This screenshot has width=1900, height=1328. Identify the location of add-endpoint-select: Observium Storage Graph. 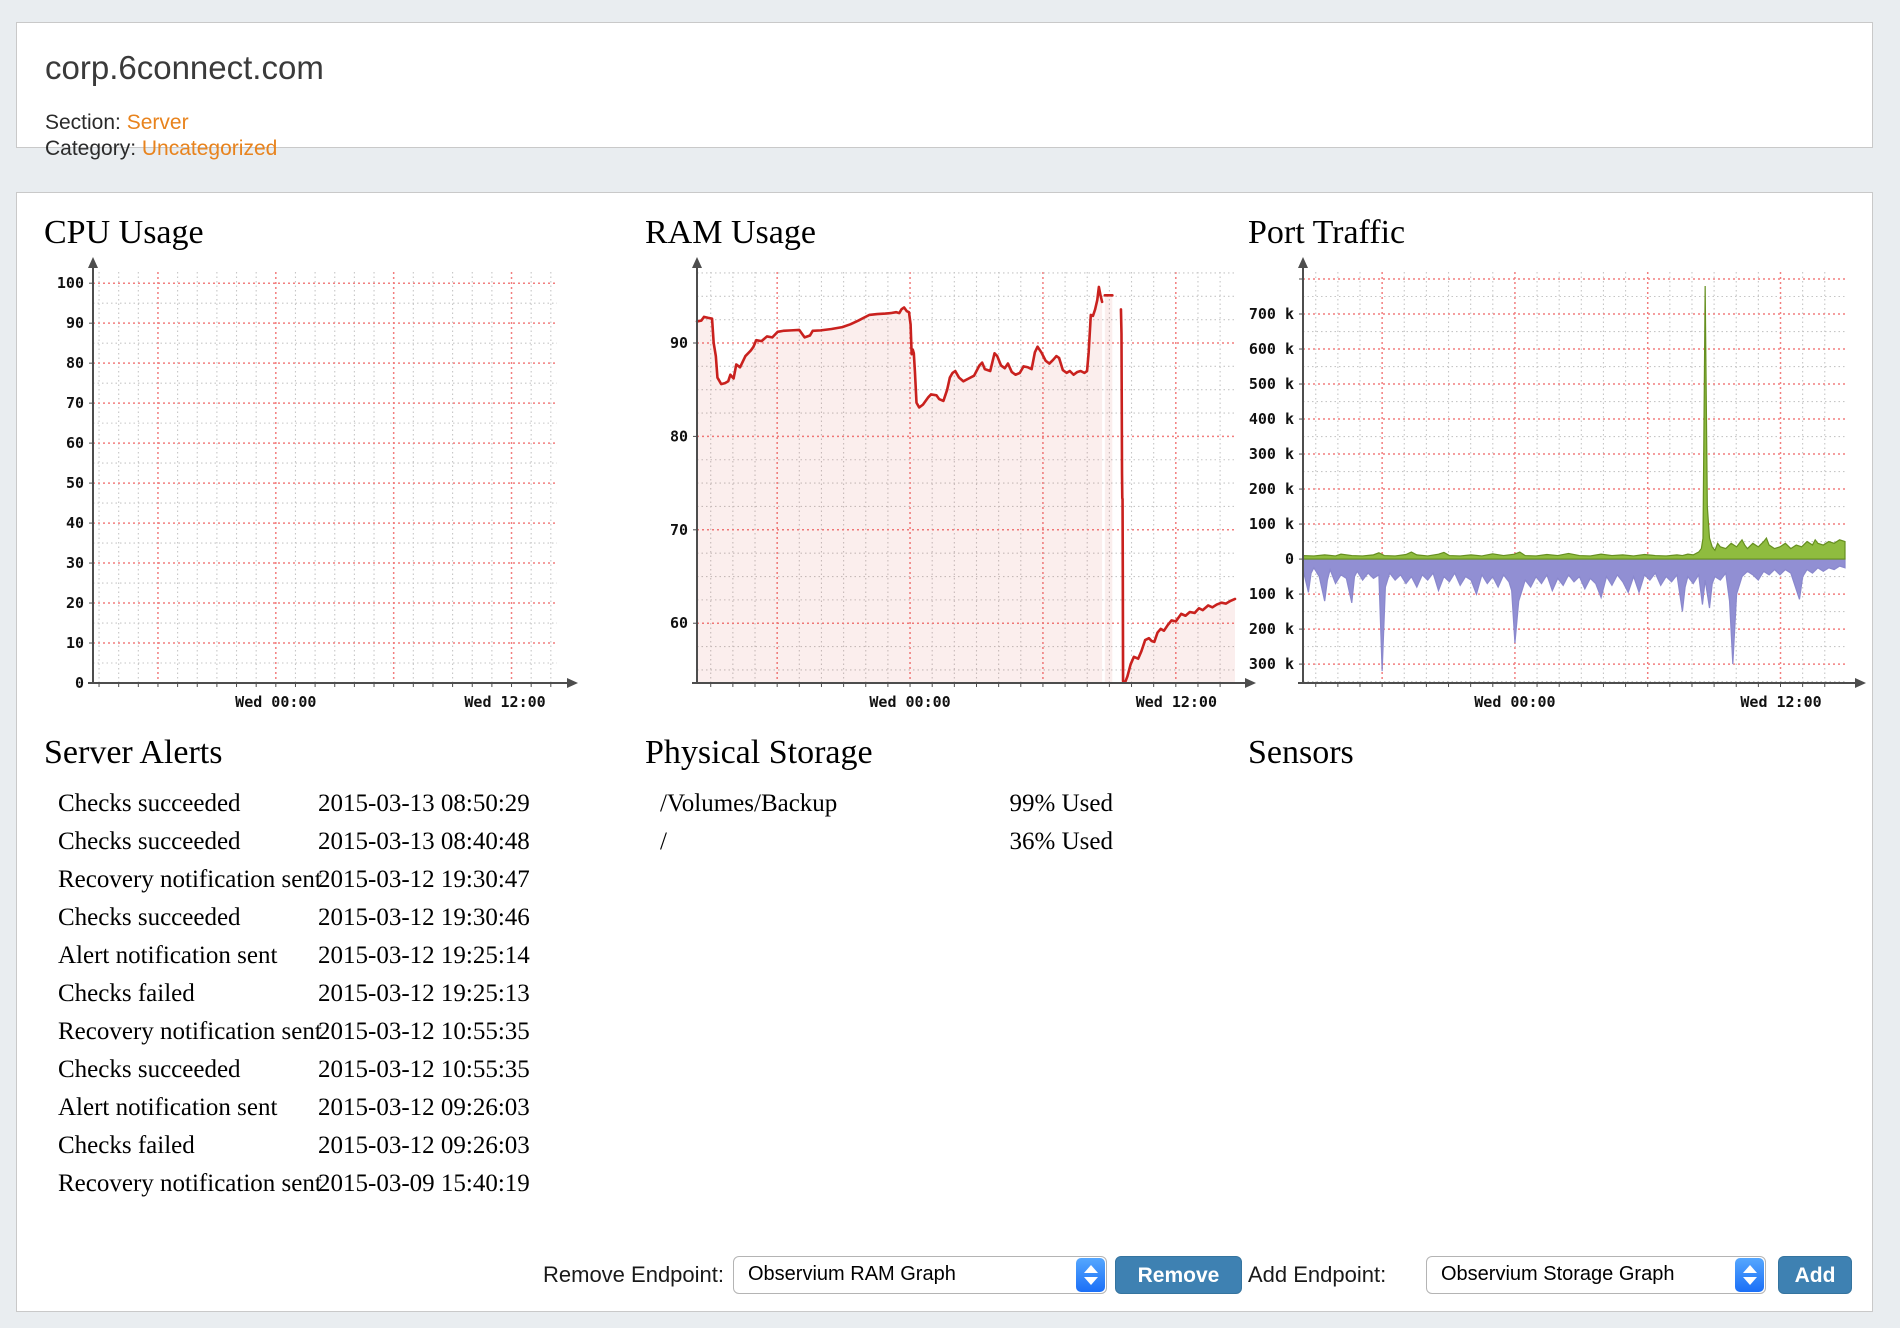
(1596, 1275).